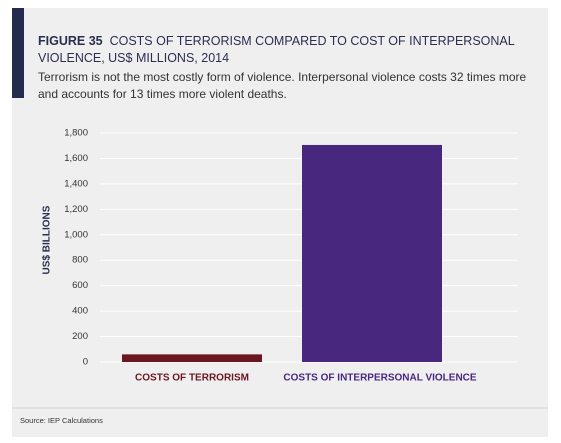  I want to click on y-tick-label: 1,000, so click(76, 234).